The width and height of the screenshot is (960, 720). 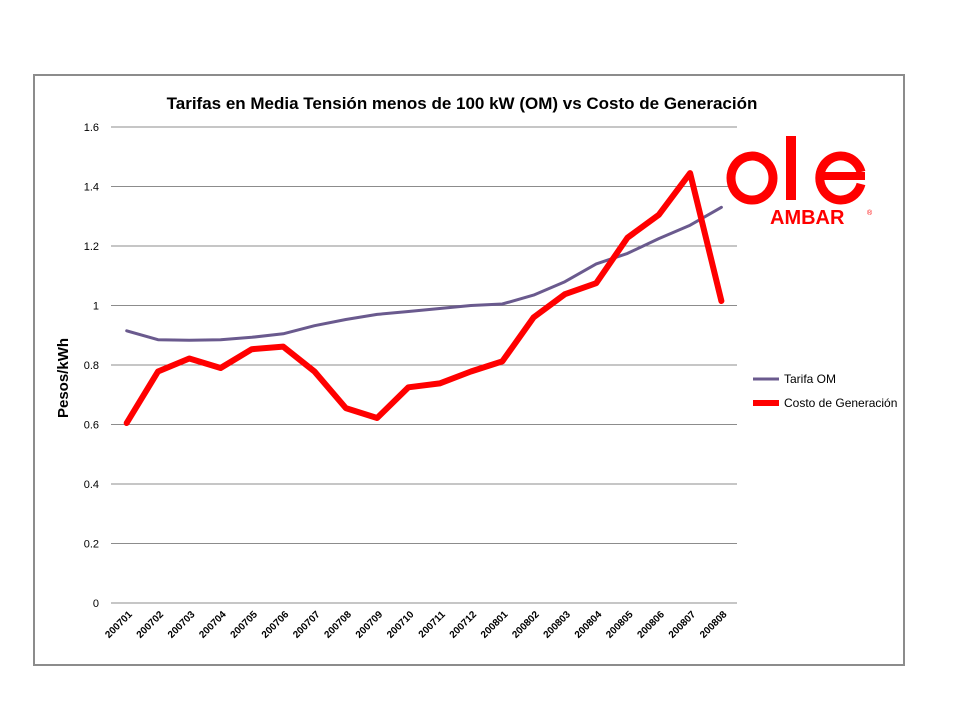 I want to click on x-tick-label: 200711, so click(x=432, y=624).